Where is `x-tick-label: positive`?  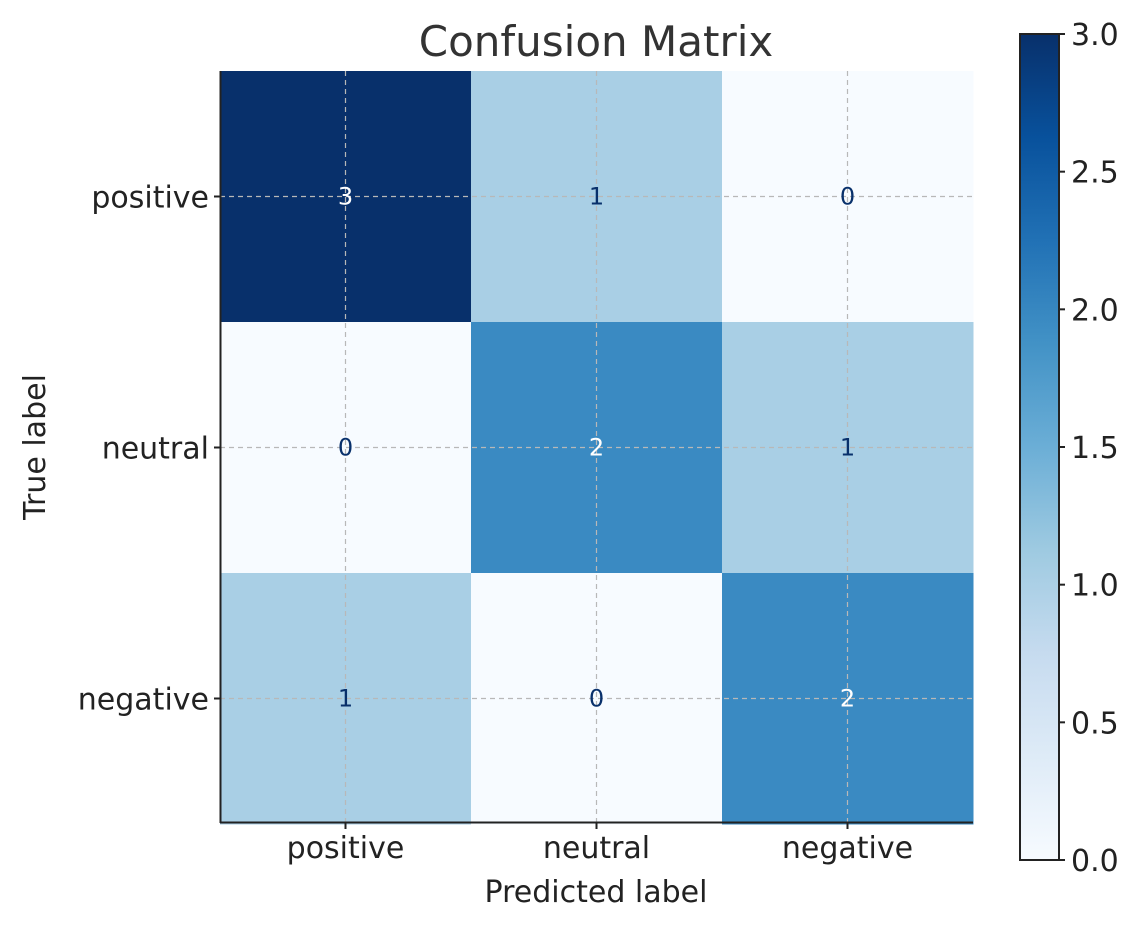
x-tick-label: positive is located at coordinates (346, 848).